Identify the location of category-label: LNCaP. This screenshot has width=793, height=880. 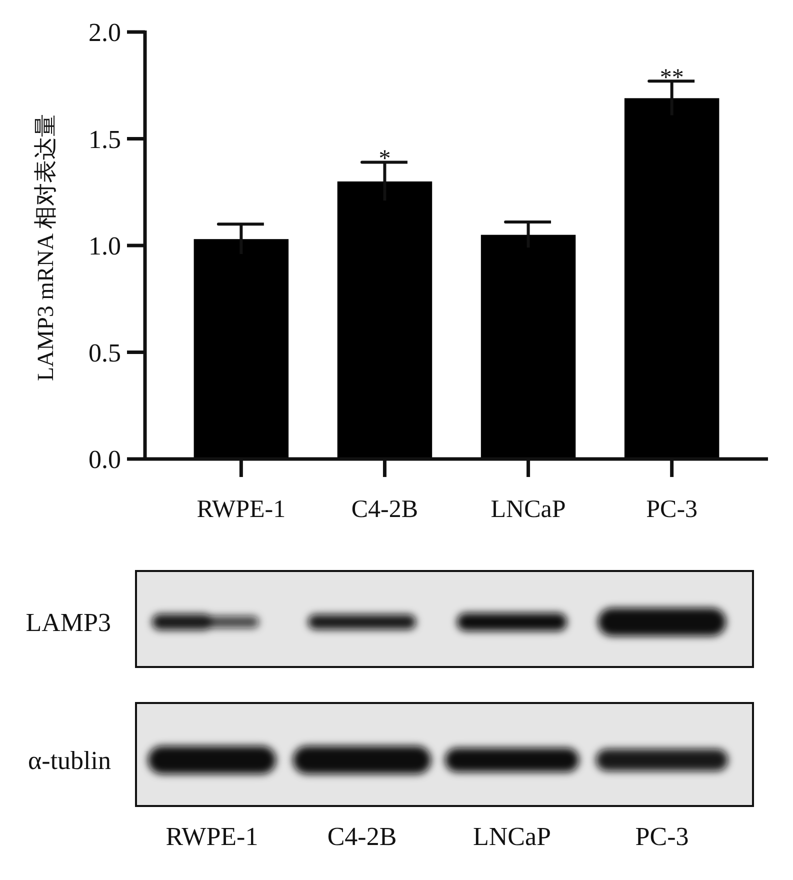
(512, 836).